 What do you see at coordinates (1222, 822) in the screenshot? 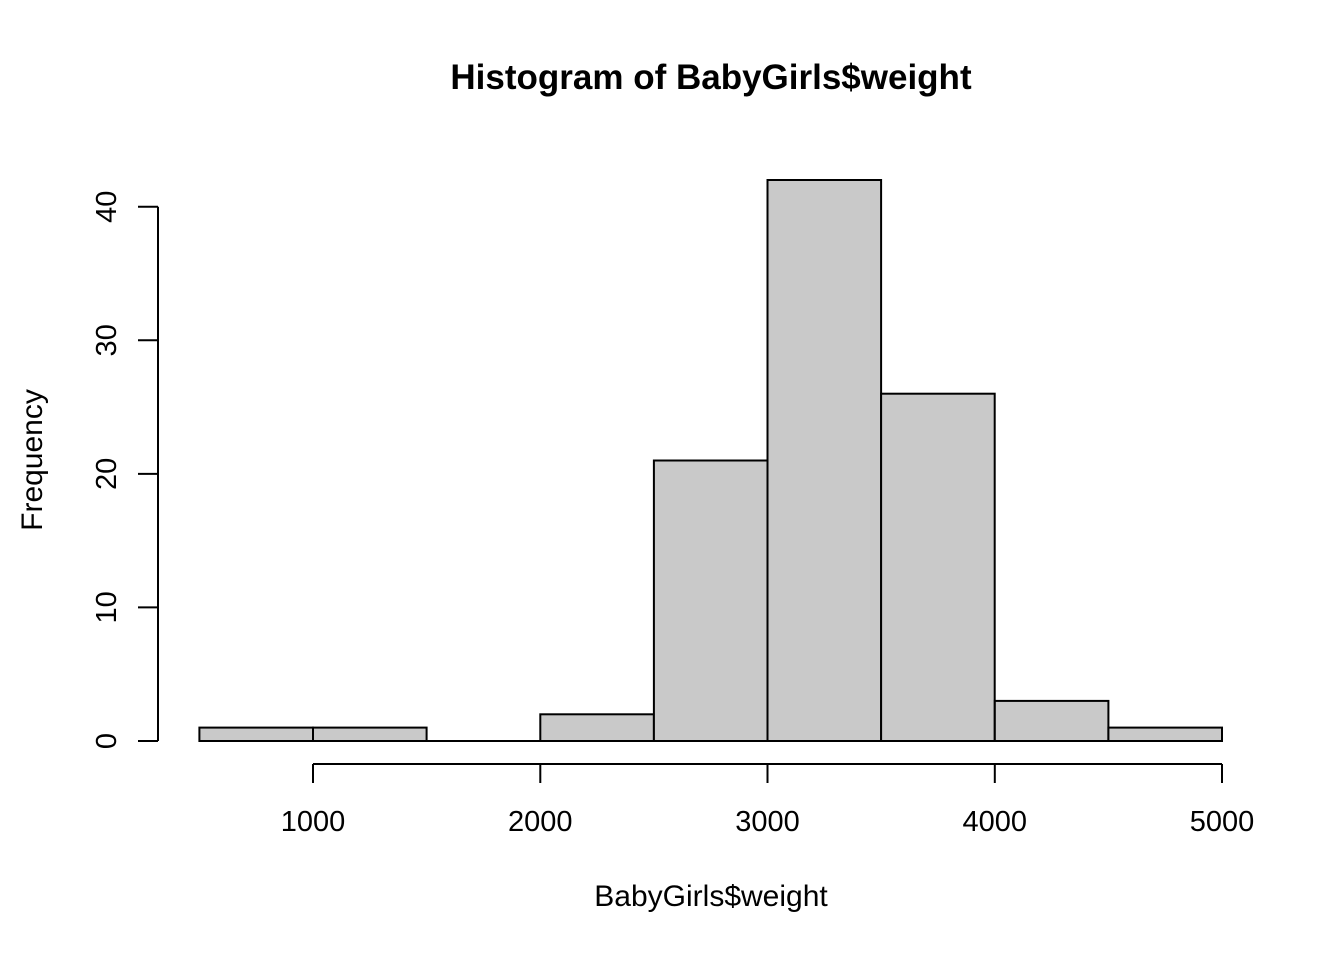
I see `x-tick-label: 5000` at bounding box center [1222, 822].